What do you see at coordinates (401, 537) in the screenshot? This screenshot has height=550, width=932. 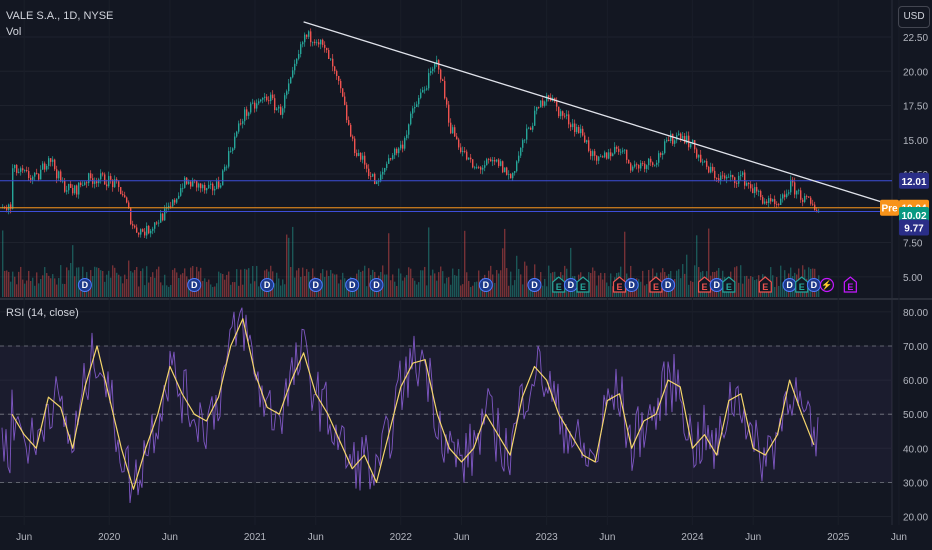 I see `time-tick-label: 2022` at bounding box center [401, 537].